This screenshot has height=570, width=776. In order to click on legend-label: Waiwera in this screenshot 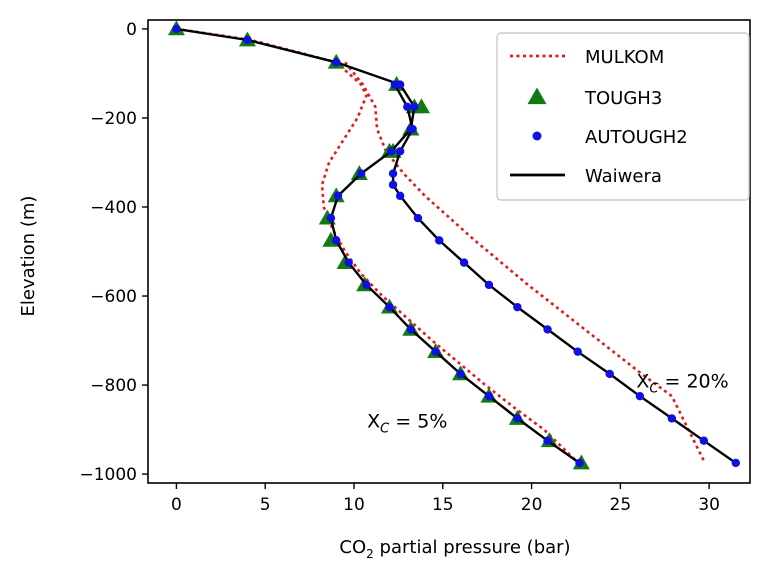, I will do `click(623, 176)`.